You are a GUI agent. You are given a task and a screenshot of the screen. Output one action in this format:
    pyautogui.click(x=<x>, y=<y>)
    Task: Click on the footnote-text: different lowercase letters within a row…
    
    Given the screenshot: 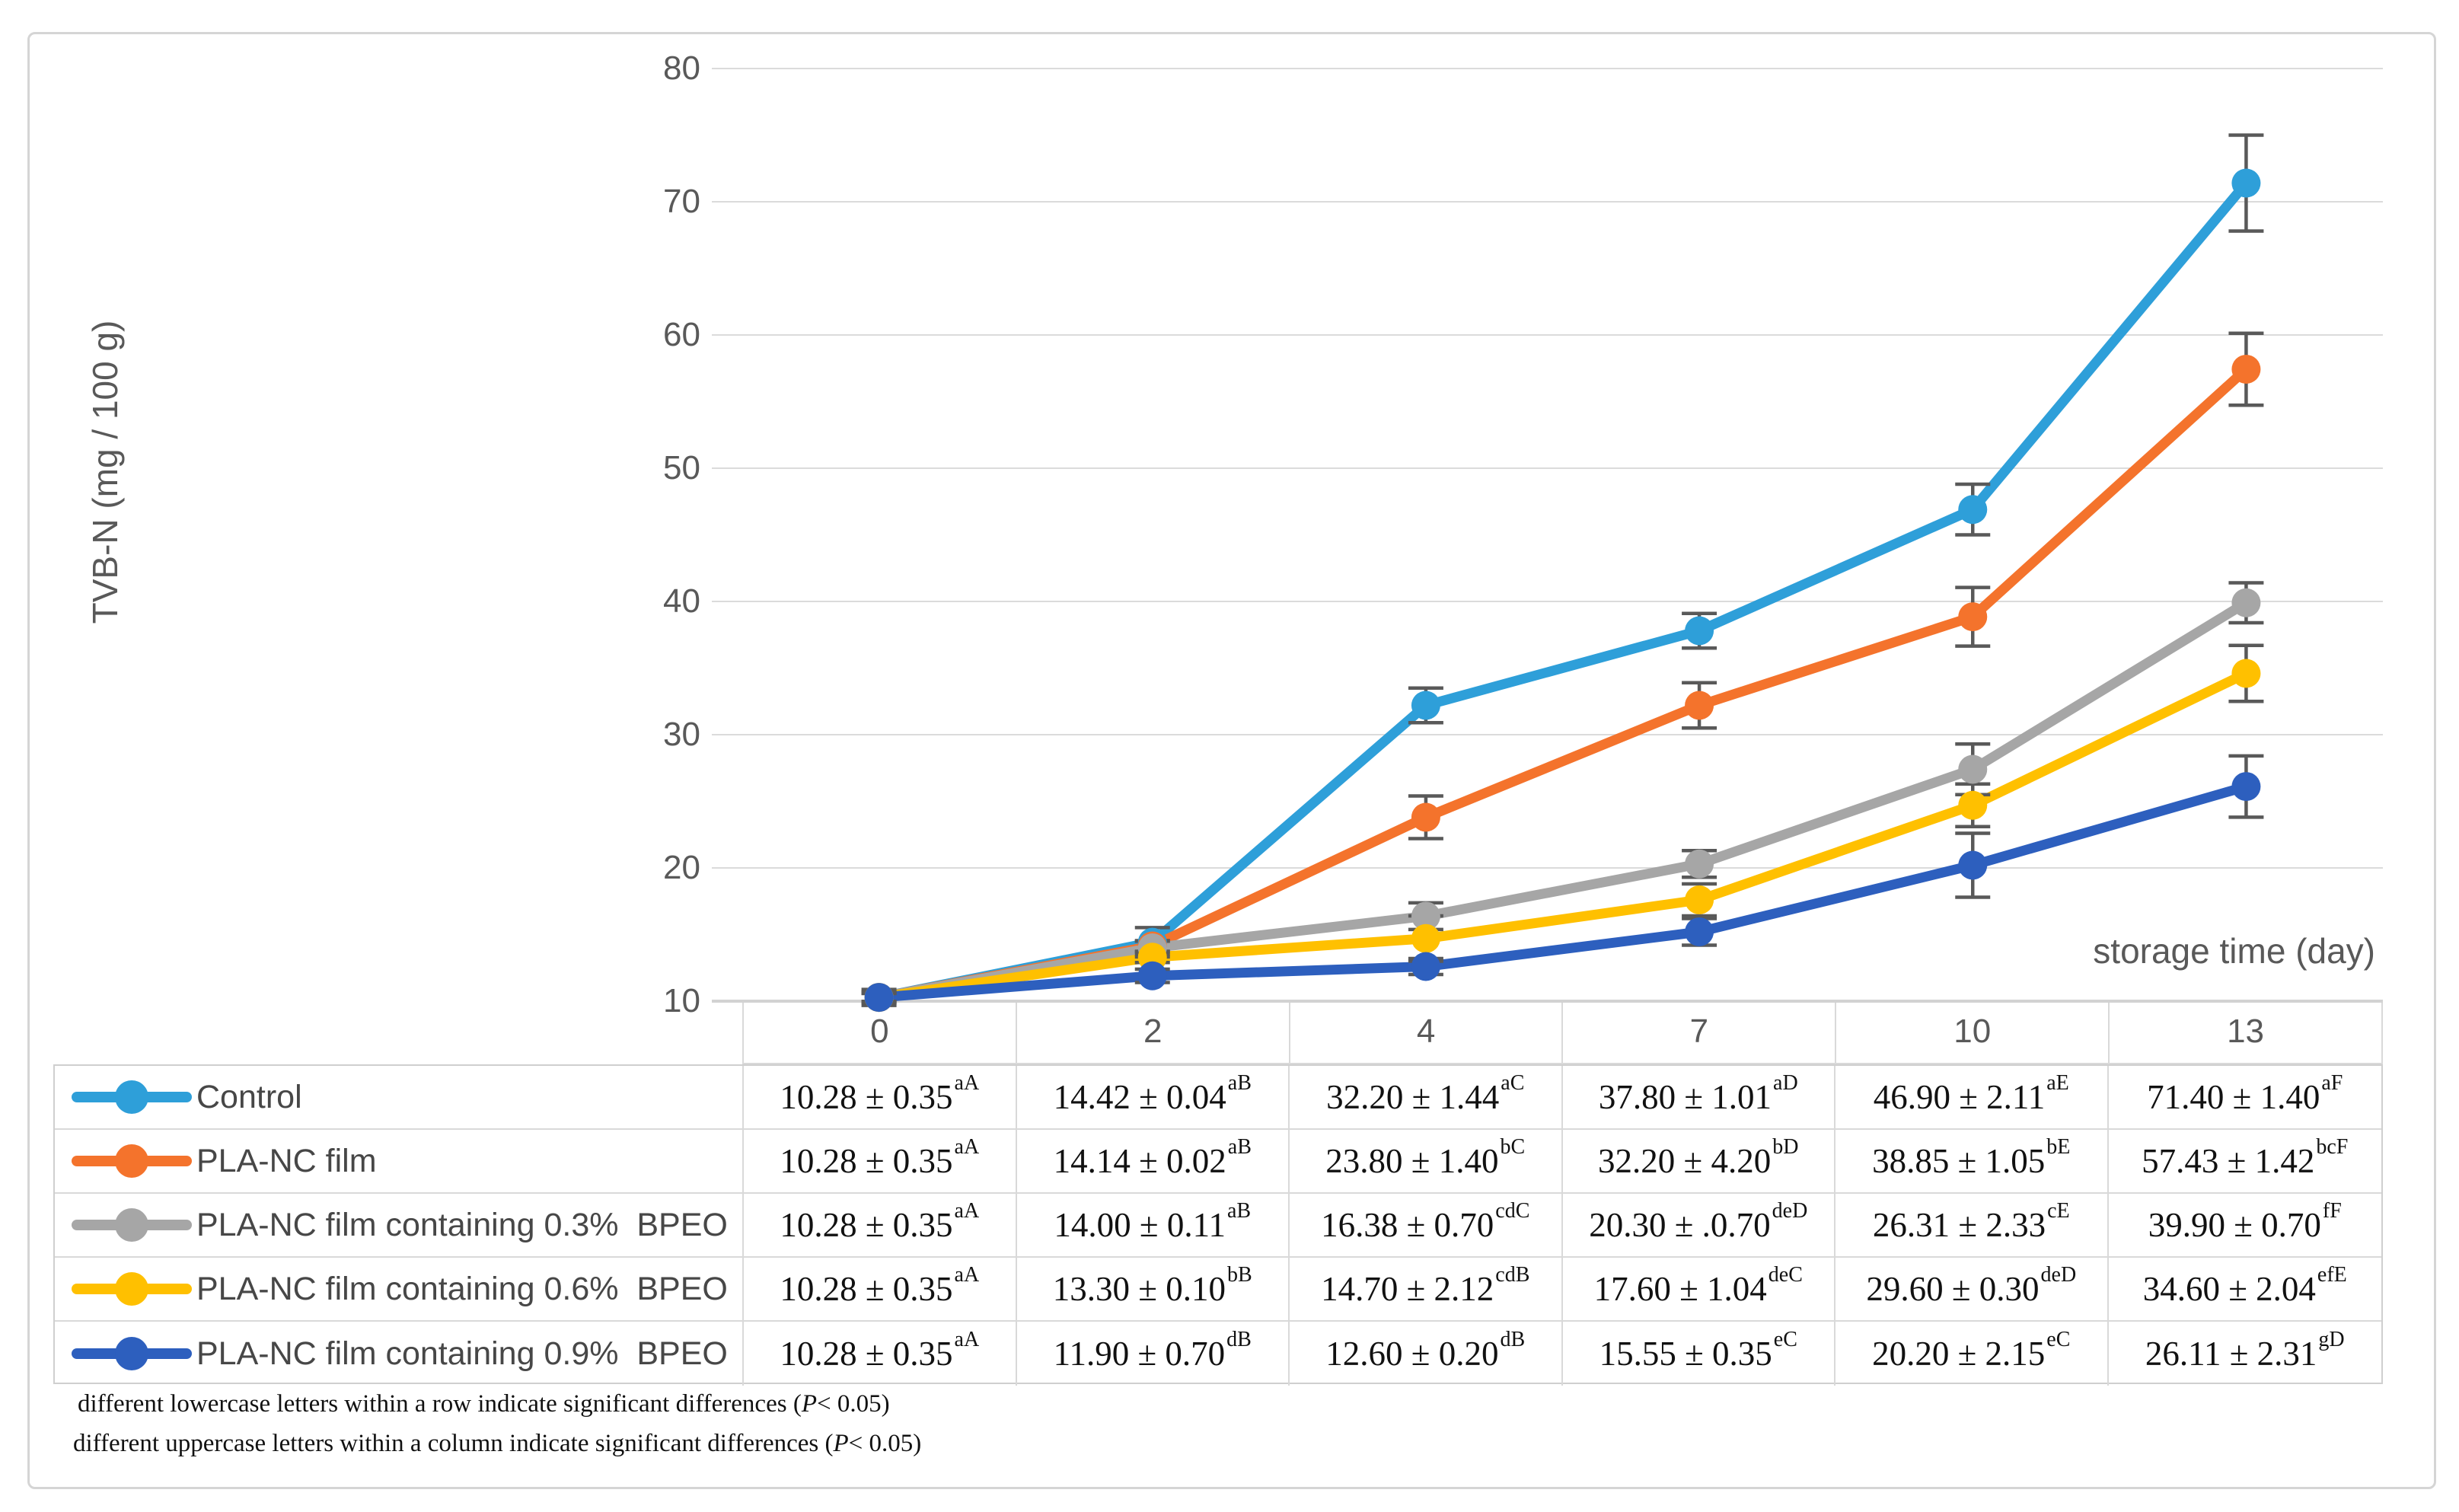 What is the action you would take?
    pyautogui.click(x=440, y=1404)
    